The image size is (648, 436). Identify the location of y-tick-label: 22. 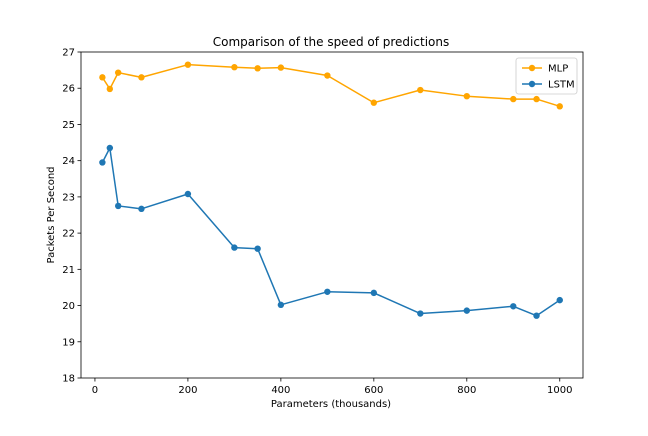
(68, 234).